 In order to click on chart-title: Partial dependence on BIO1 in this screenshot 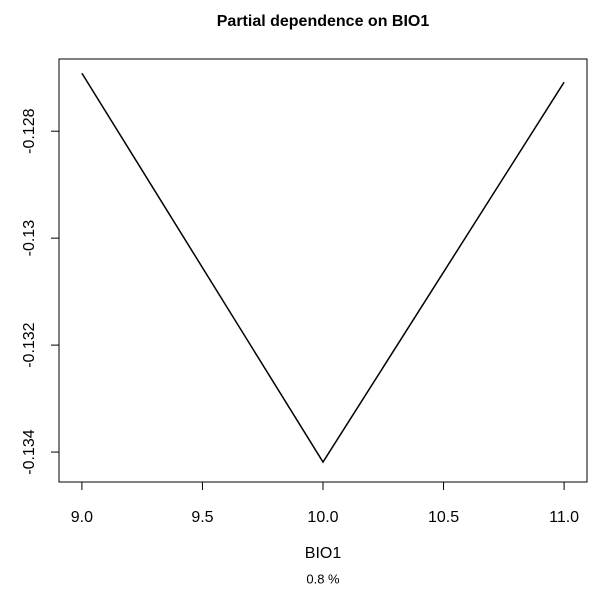, I will do `click(323, 21)`.